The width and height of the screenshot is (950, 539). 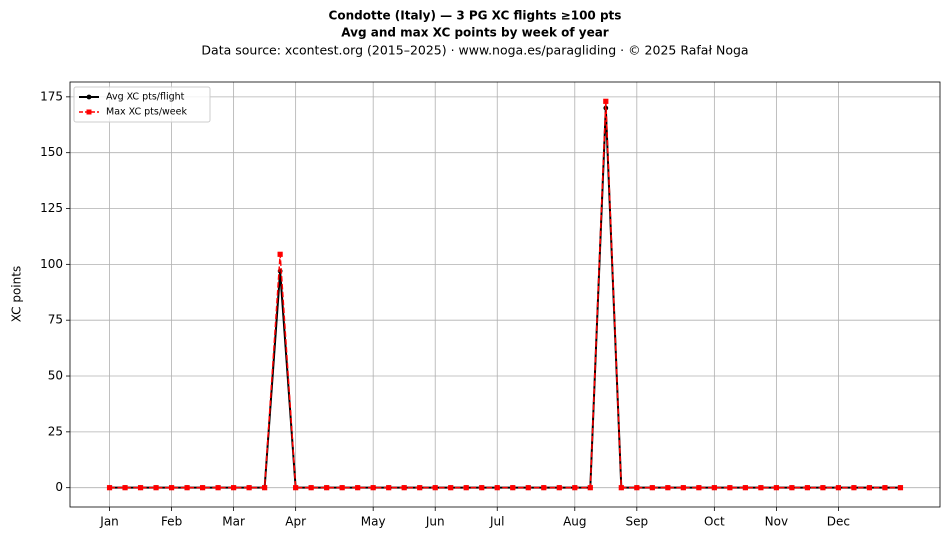 I want to click on x-tick-label: Oct, so click(x=714, y=522).